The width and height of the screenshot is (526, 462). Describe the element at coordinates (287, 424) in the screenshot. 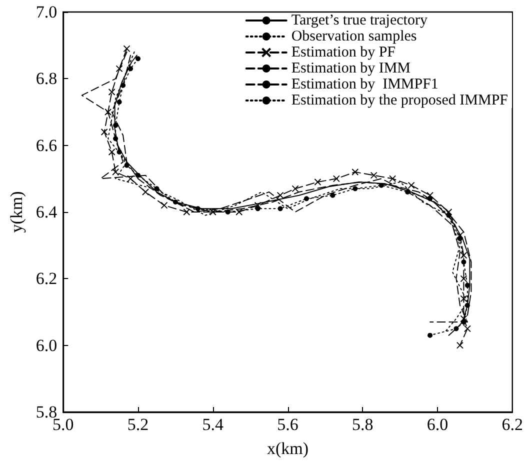

I see `x-tick-label: 5.6` at that location.